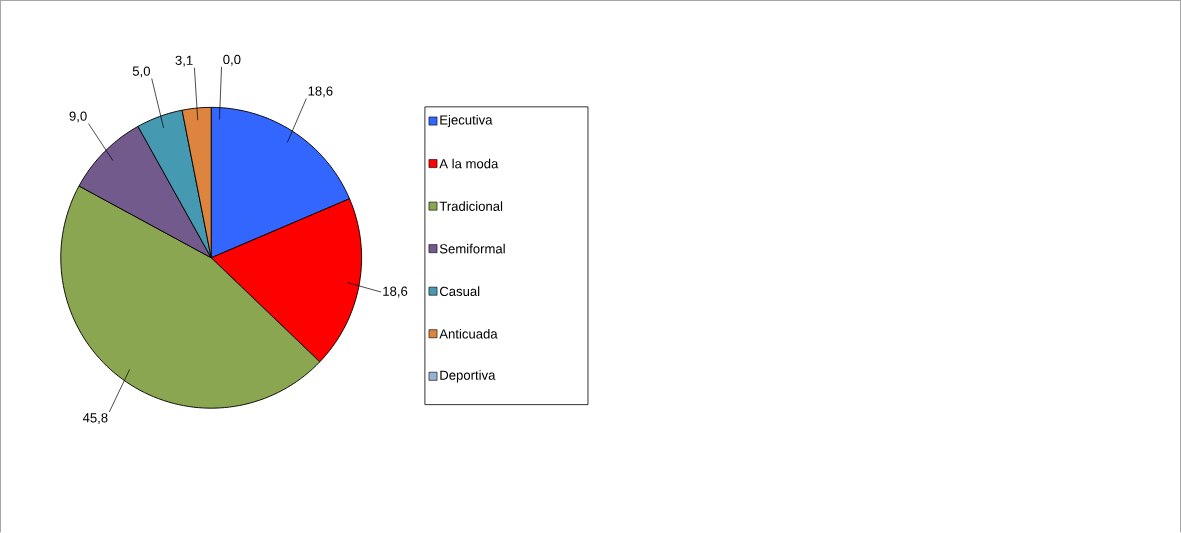 Image resolution: width=1181 pixels, height=533 pixels. What do you see at coordinates (468, 334) in the screenshot?
I see `legend-label: Anticuada` at bounding box center [468, 334].